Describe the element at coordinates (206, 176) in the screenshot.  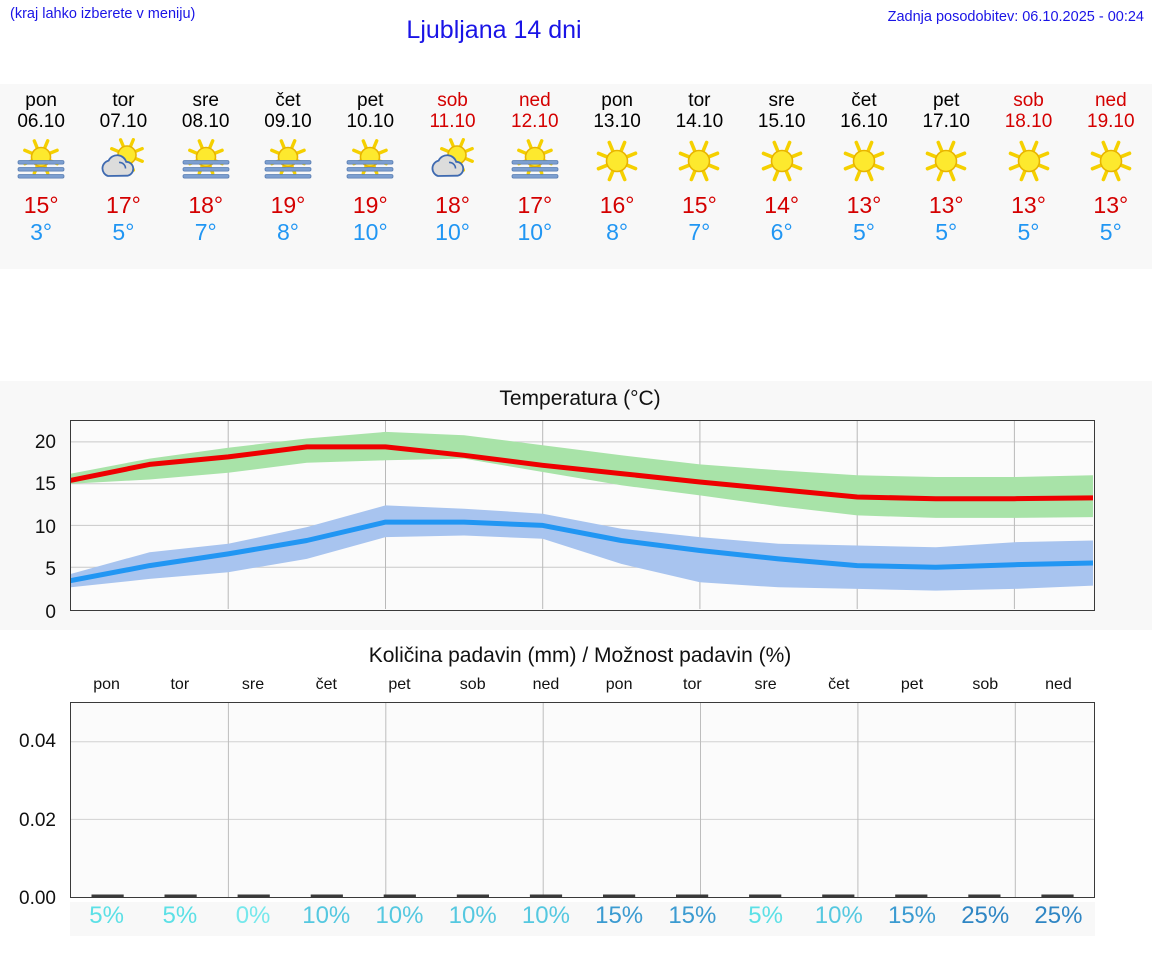
I see `day-column: sre 08.10 18° 7°` at that location.